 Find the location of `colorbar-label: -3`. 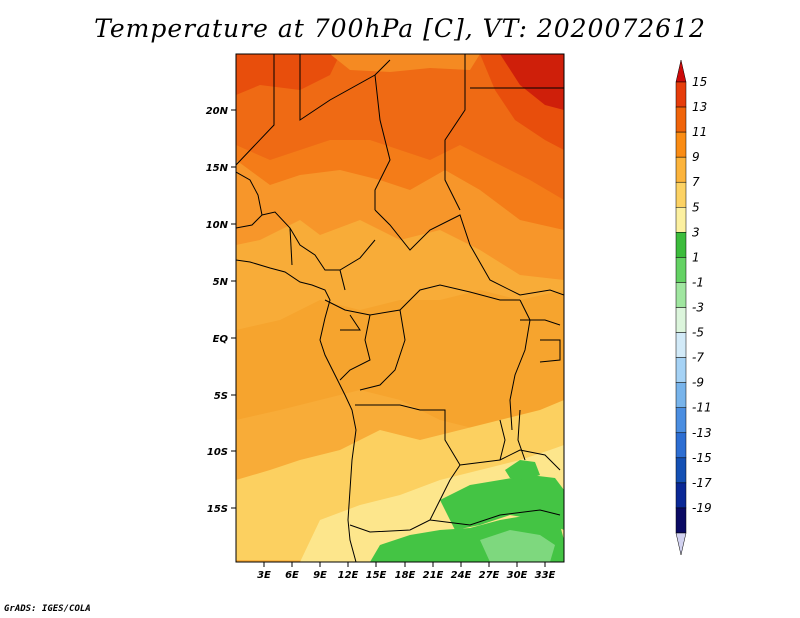

colorbar-label: -3 is located at coordinates (698, 308).